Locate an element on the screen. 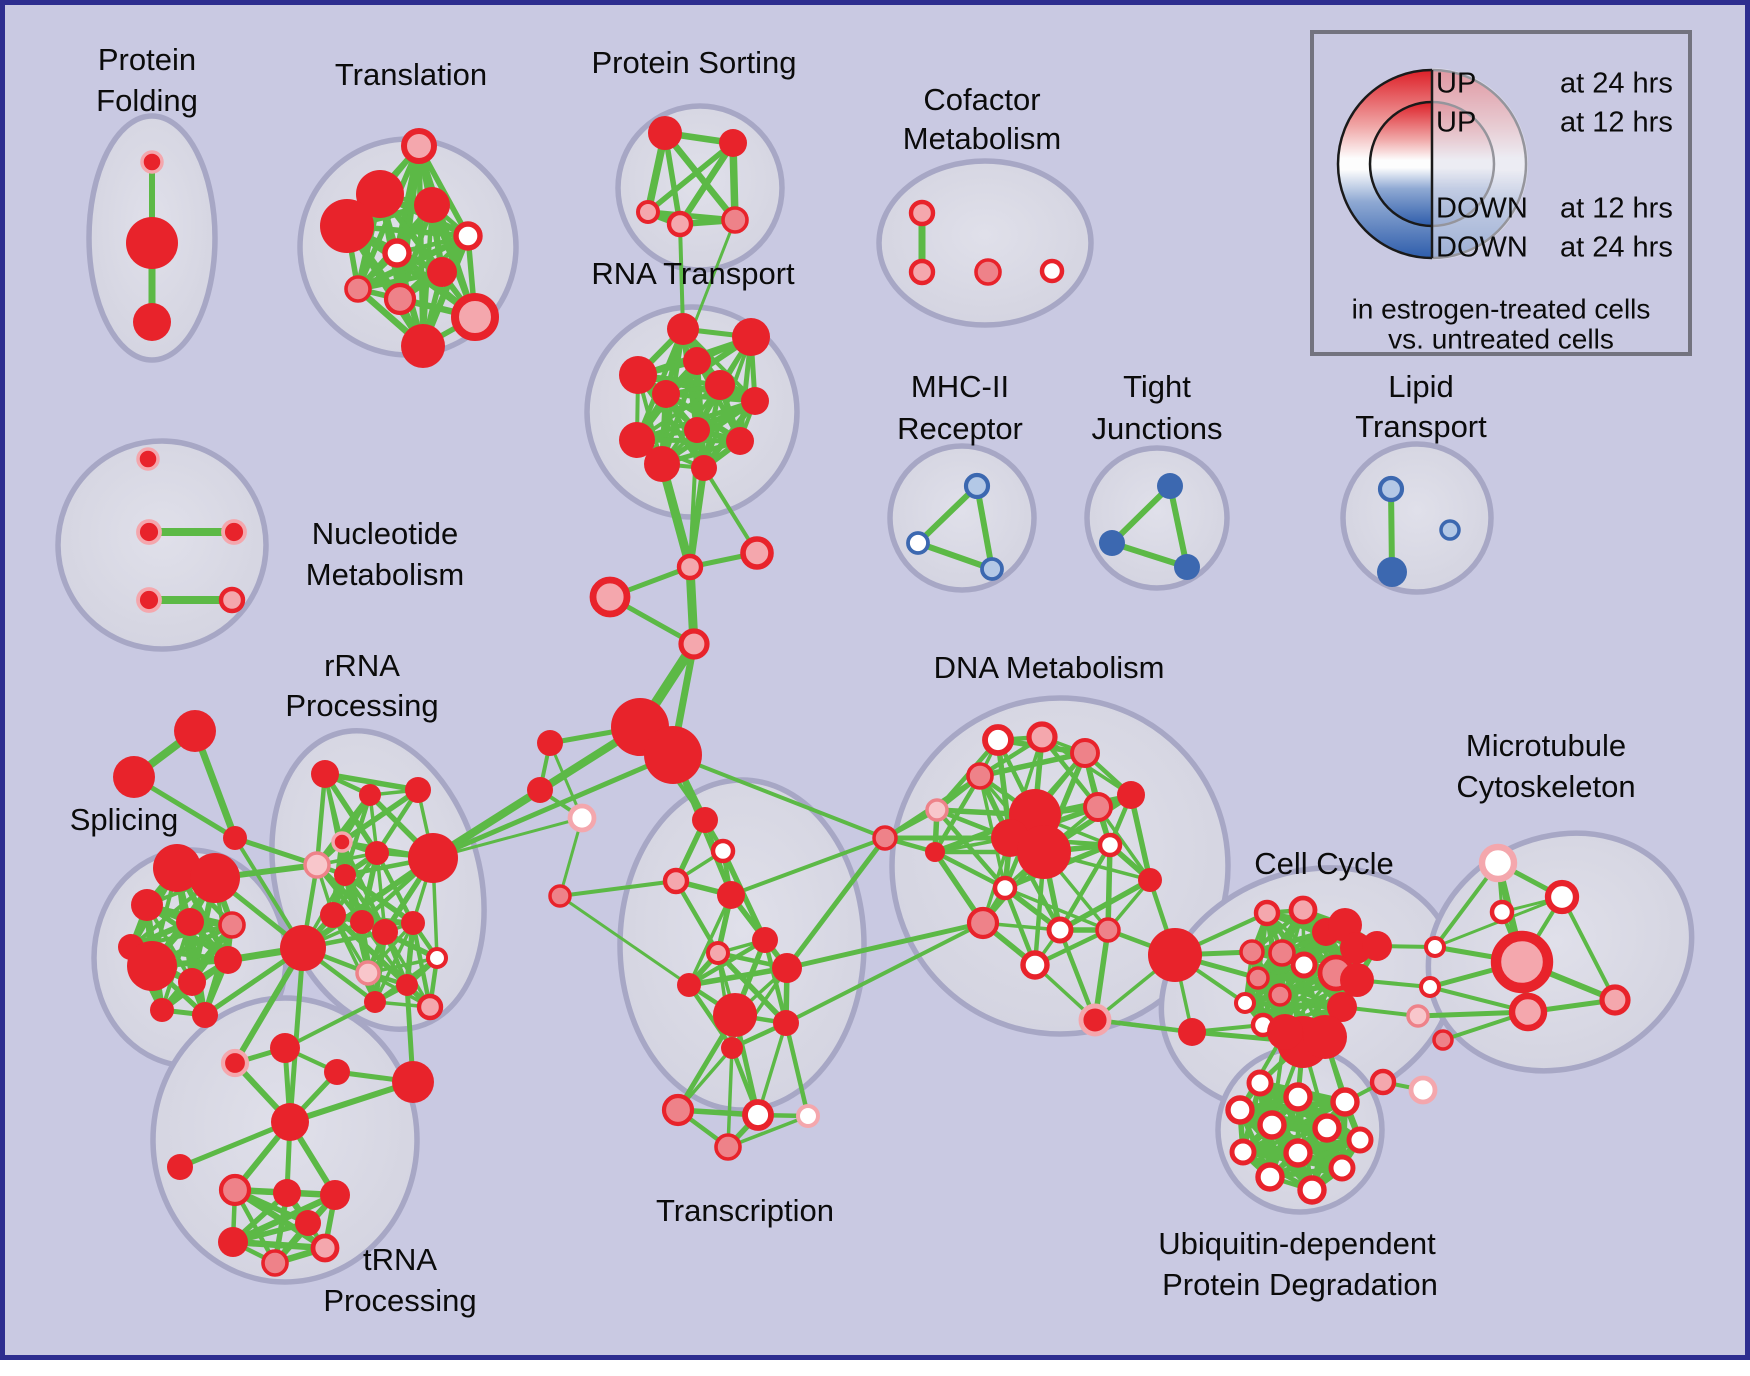 This screenshot has height=1376, width=1750. legend-direction-label: DOWN is located at coordinates (1482, 209).